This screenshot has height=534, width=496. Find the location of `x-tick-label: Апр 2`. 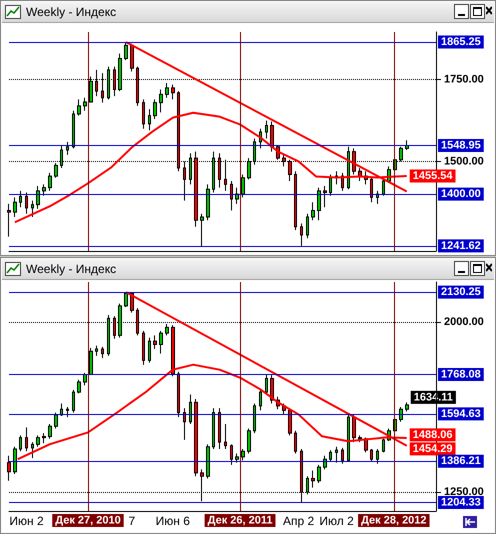

x-tick-label: Апр 2 is located at coordinates (298, 521).